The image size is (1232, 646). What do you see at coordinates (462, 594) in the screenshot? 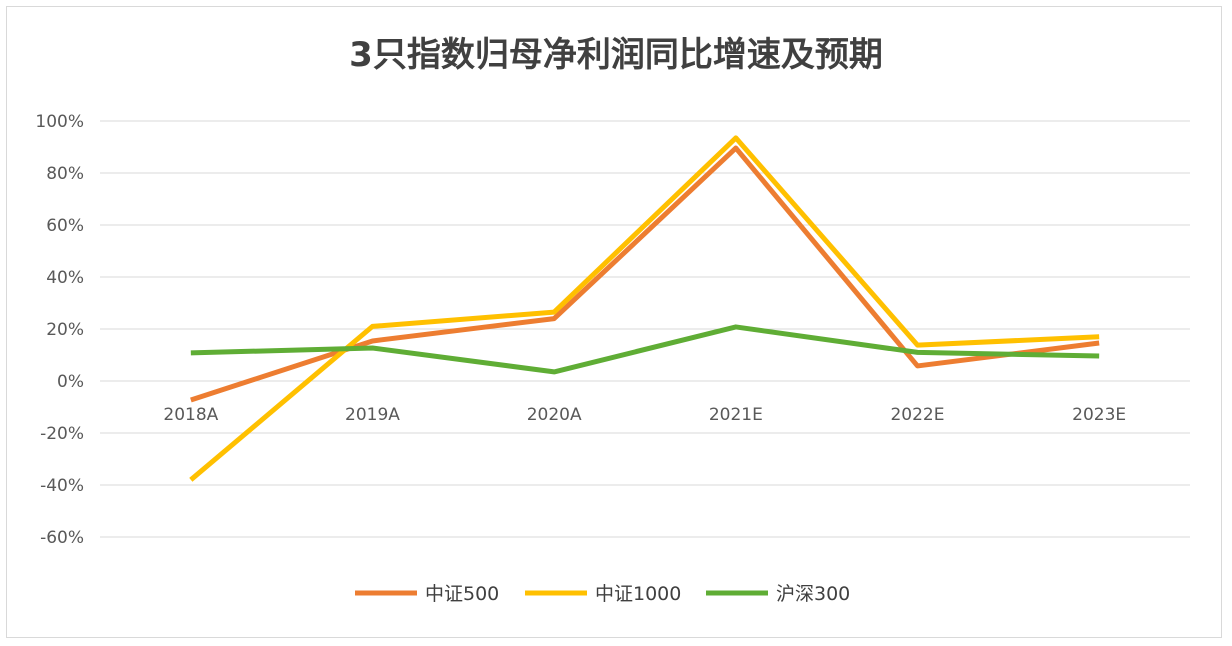
I see `legend-label: 中证500` at bounding box center [462, 594].